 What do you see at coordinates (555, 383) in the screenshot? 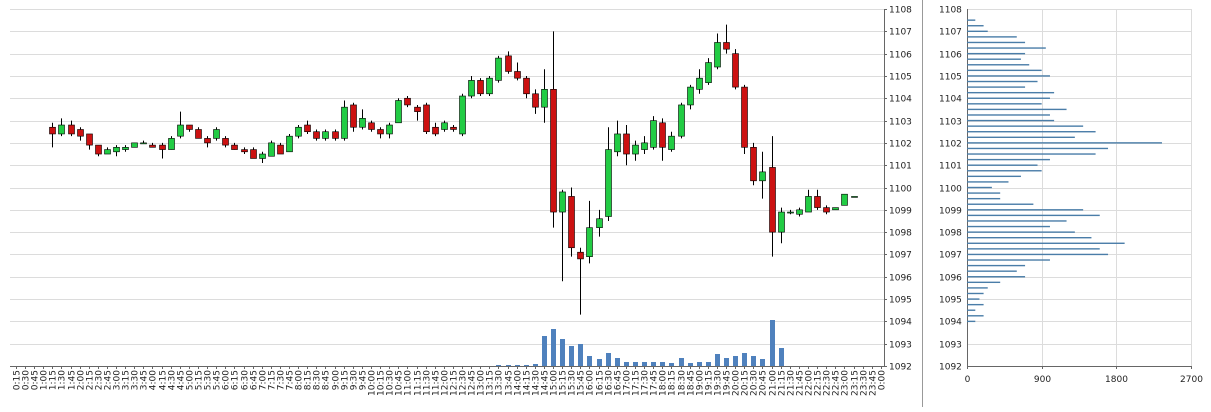
I see `x-tick-label: 15:00` at bounding box center [555, 383].